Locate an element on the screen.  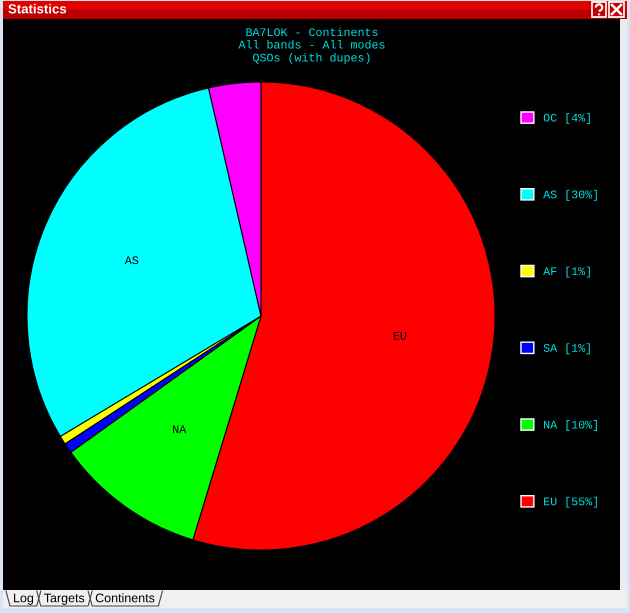
text: Continents is located at coordinates (125, 597).